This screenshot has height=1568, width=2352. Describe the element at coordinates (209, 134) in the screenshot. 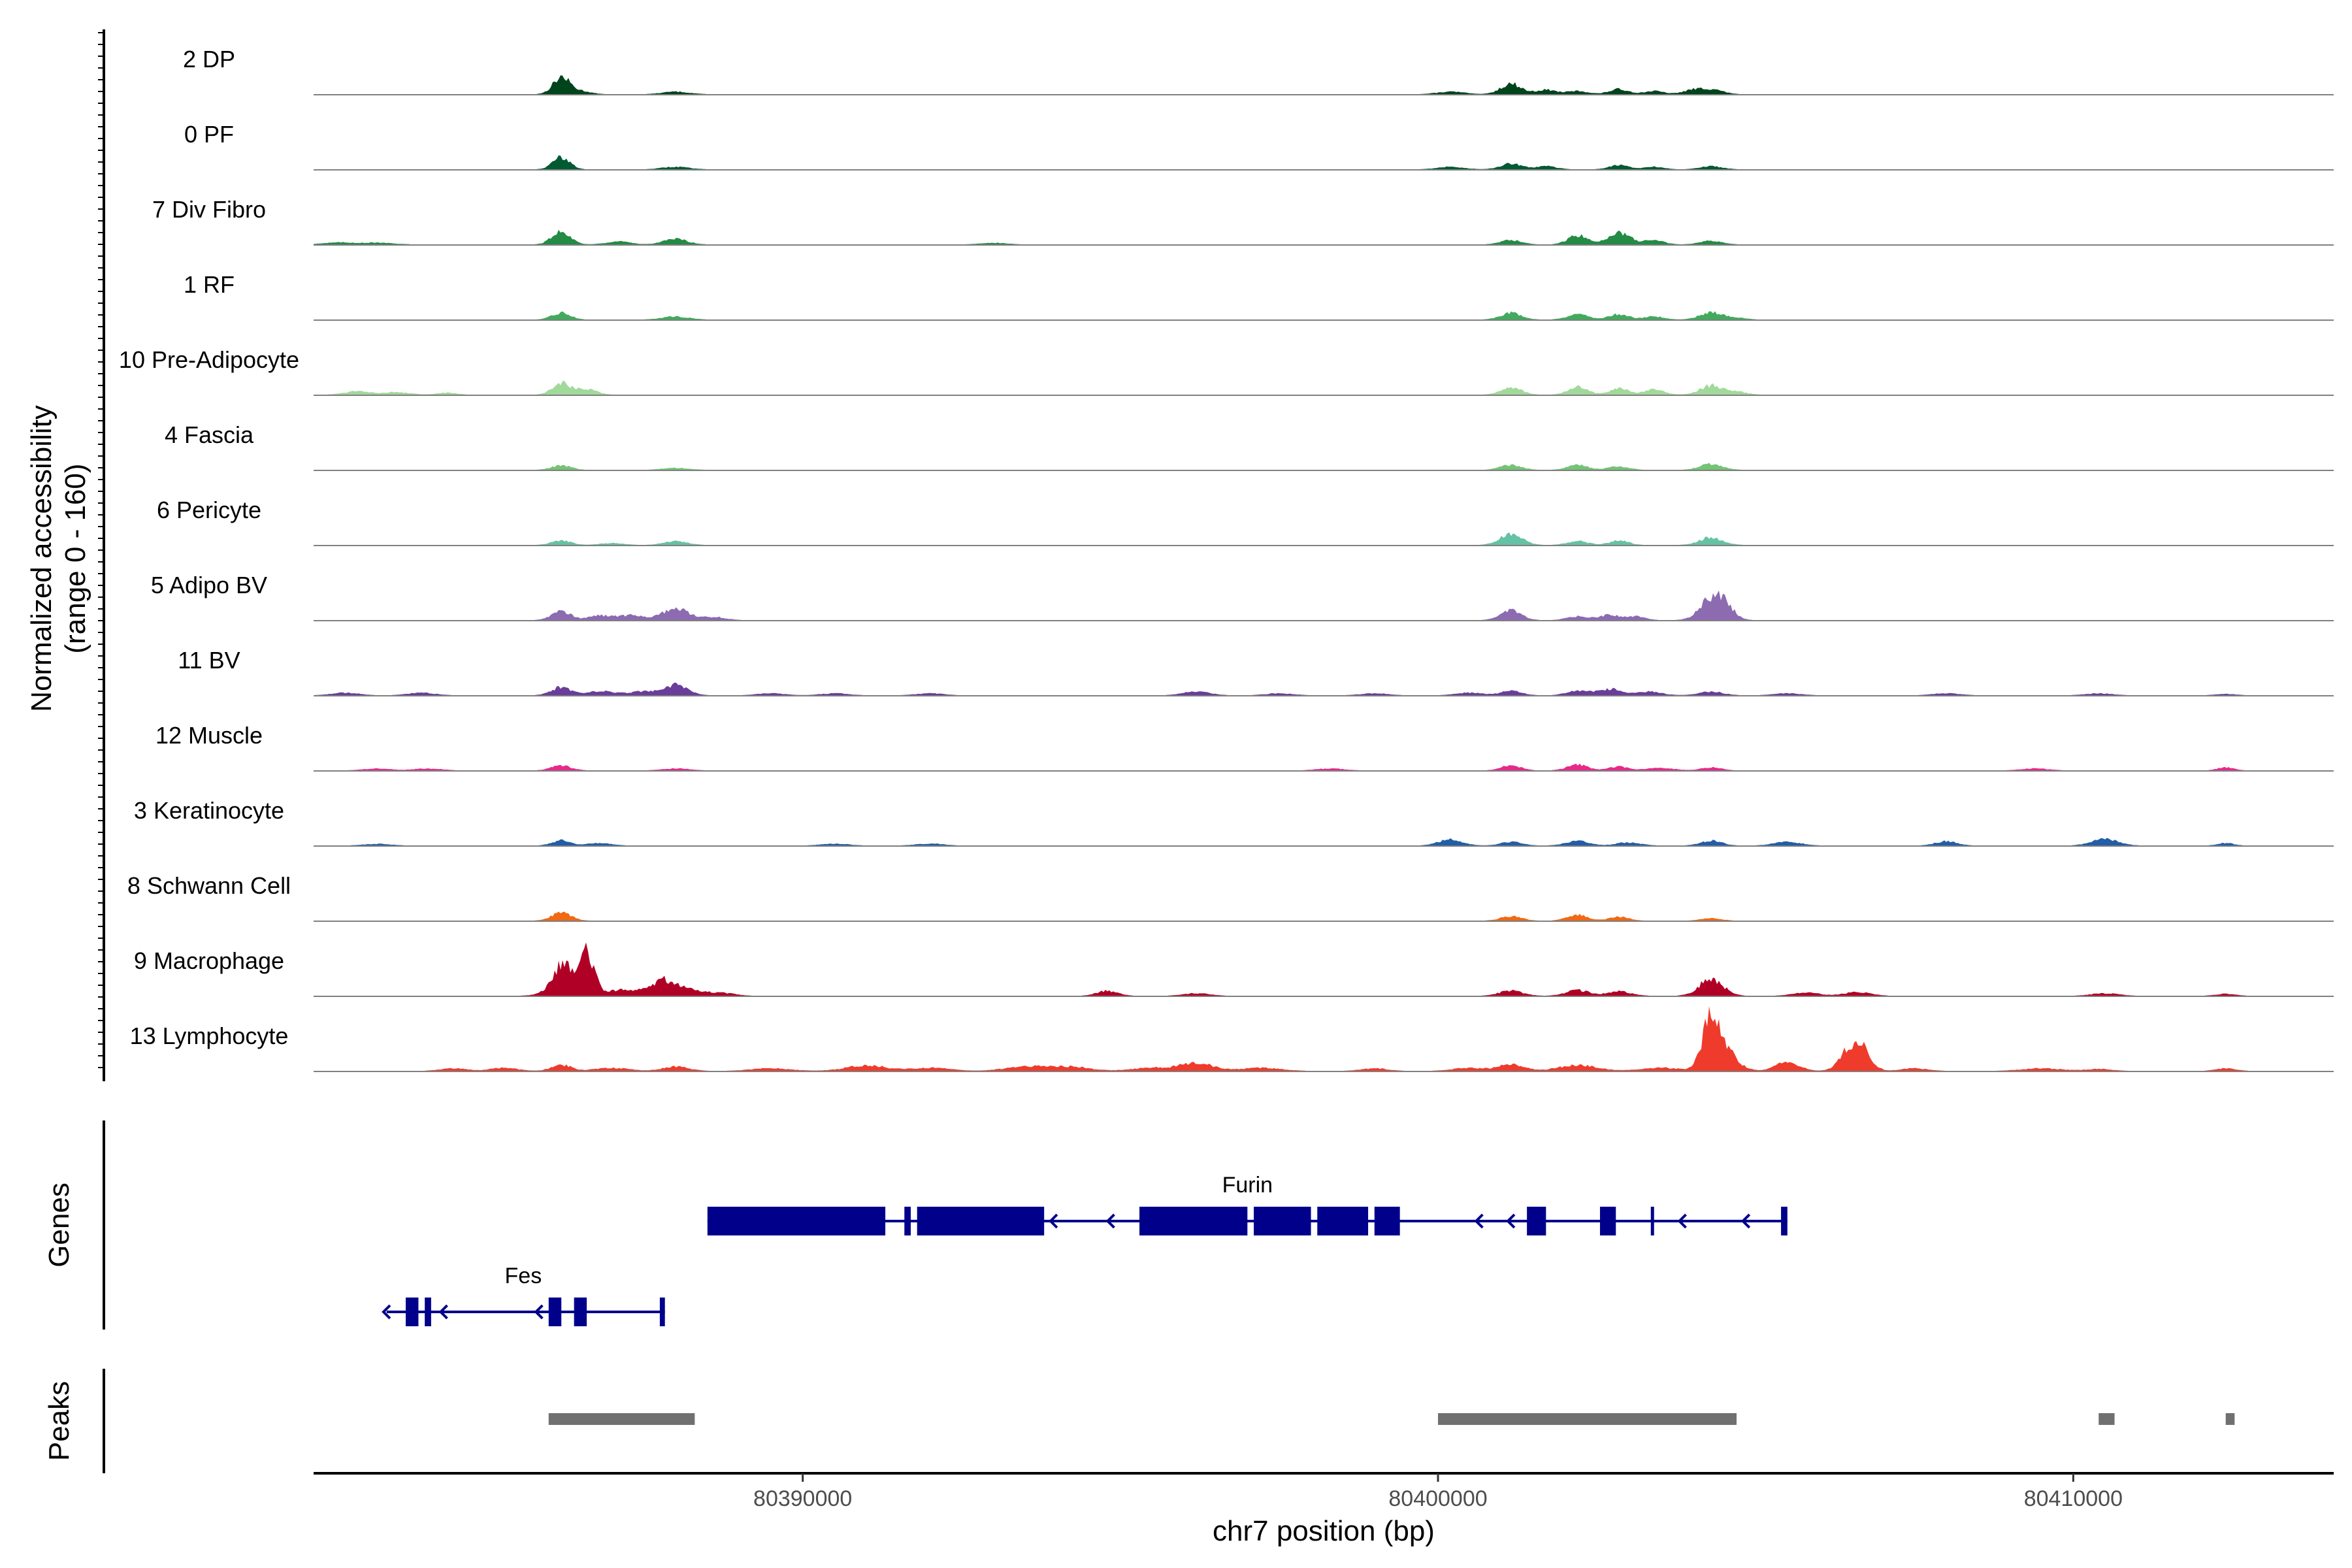

I see `track-label: 0 PF` at that location.